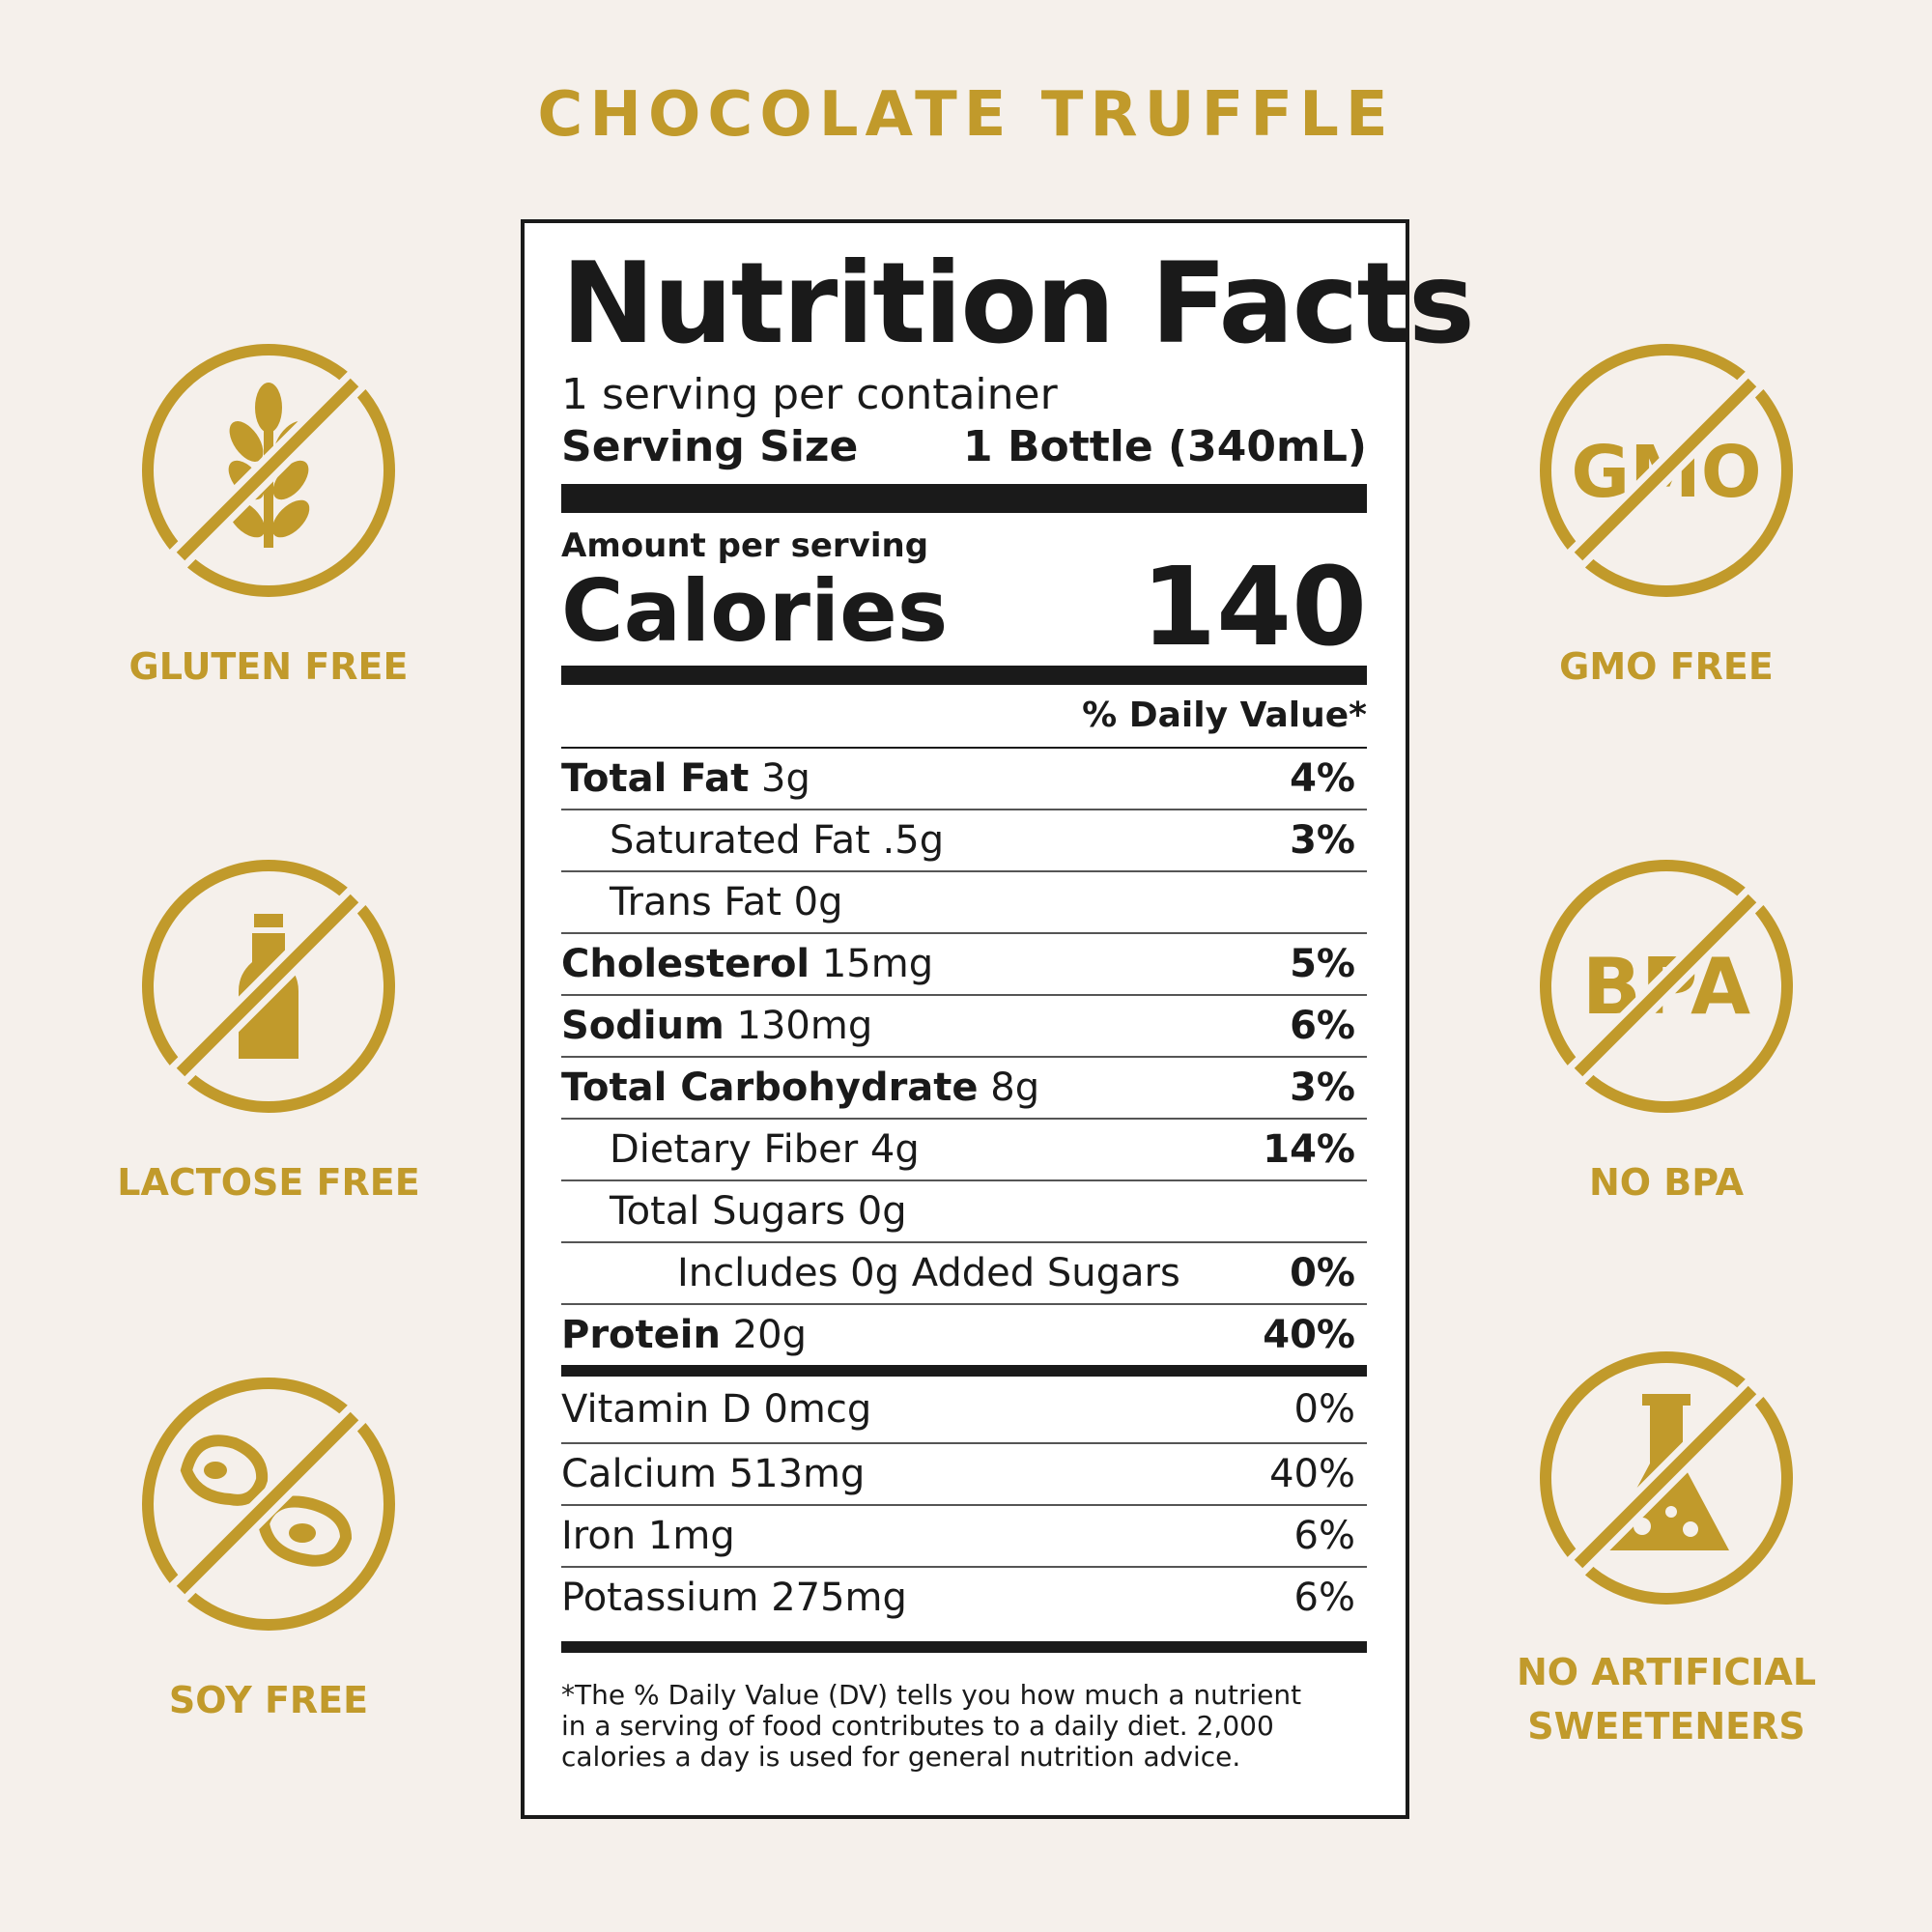 The height and width of the screenshot is (1932, 1932). What do you see at coordinates (964, 498) in the screenshot?
I see `thick-divider` at bounding box center [964, 498].